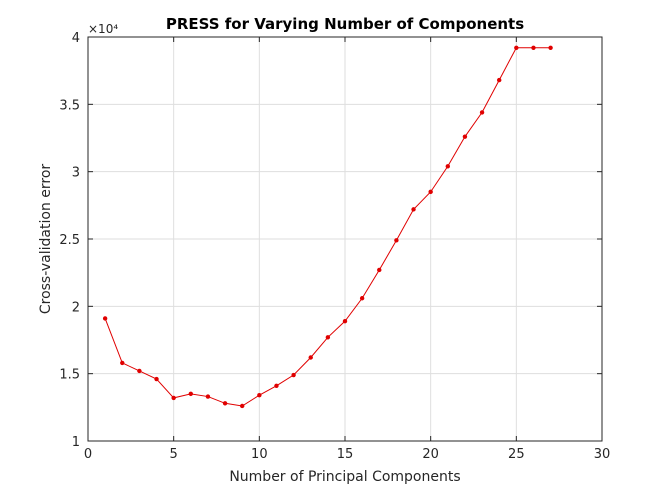 This screenshot has height=497, width=667. What do you see at coordinates (602, 454) in the screenshot?
I see `x-tick-label: 30` at bounding box center [602, 454].